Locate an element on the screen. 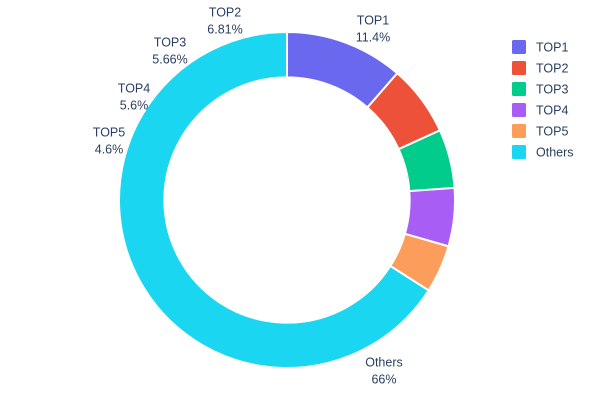 Image resolution: width=600 pixels, height=400 pixels. data-label-name: TOP3 is located at coordinates (170, 42).